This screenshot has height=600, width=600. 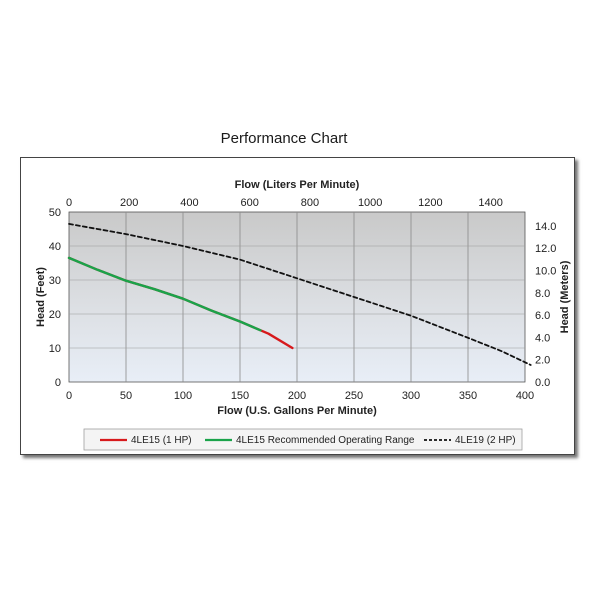 I want to click on y2-tick-label: 6.0, so click(x=542, y=316).